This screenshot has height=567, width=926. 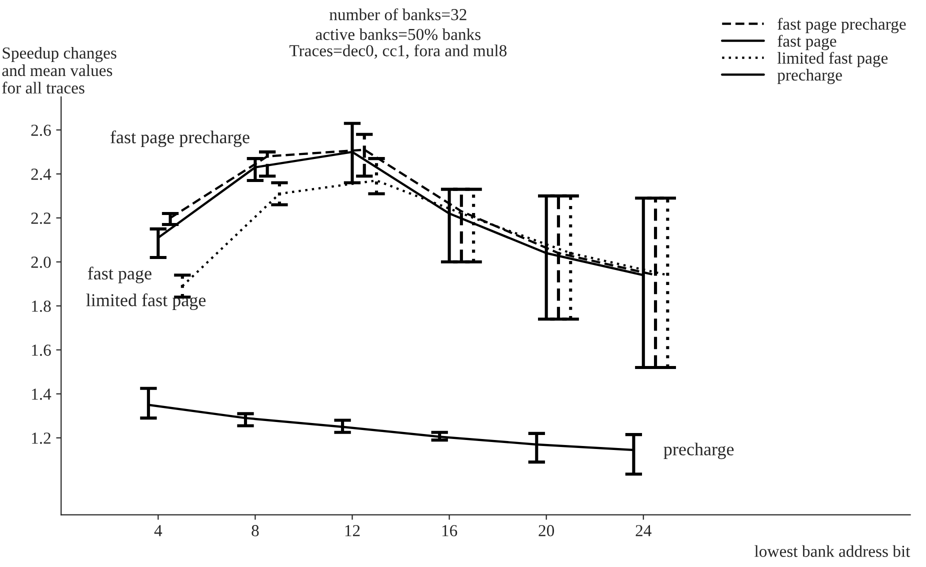 I want to click on y-tick-label: 1.8, so click(x=41, y=306).